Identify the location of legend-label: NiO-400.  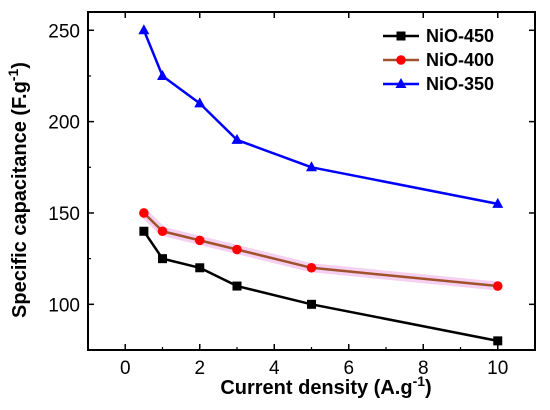
(460, 60).